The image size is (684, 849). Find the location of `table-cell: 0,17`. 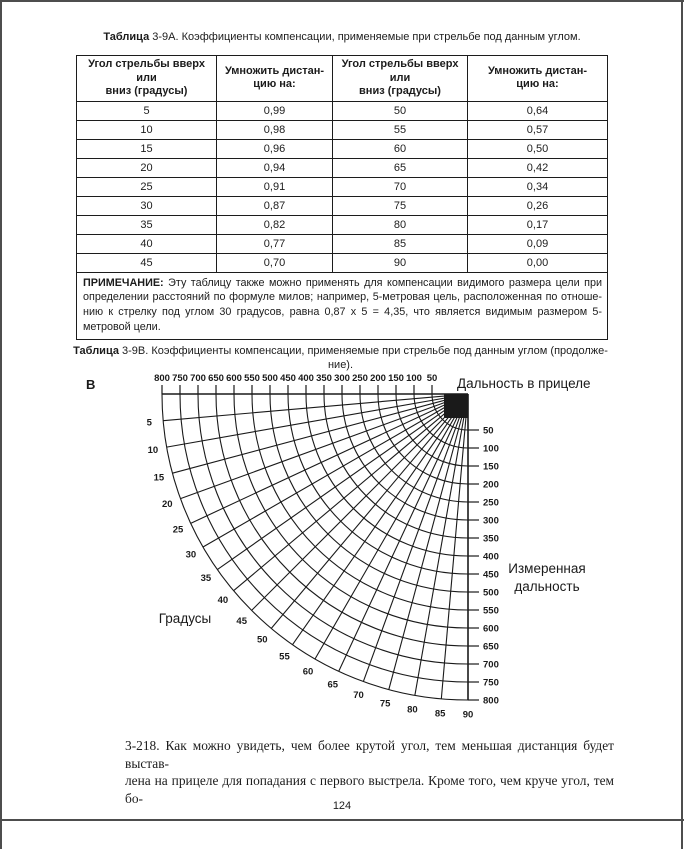

table-cell: 0,17 is located at coordinates (537, 224).